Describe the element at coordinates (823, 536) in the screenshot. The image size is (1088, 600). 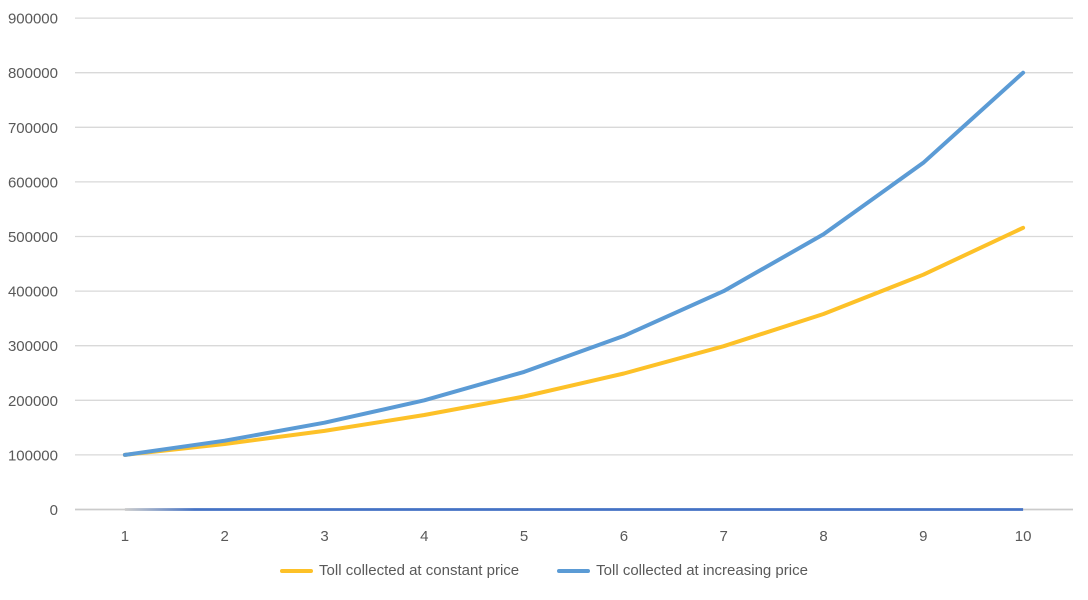
I see `x-axis-tick-label: 8` at that location.